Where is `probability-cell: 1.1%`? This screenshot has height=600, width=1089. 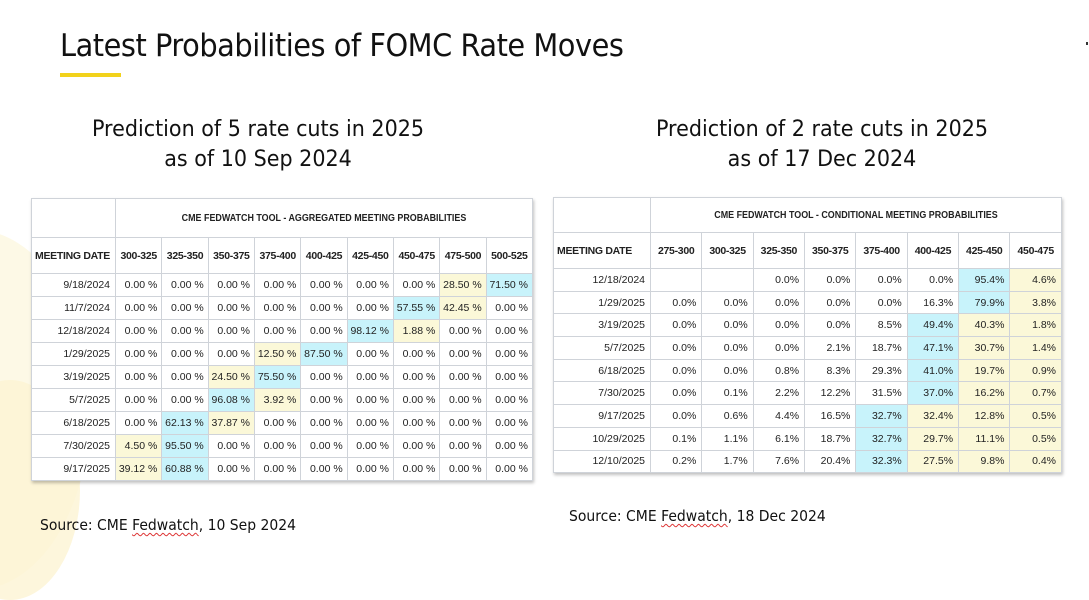
probability-cell: 1.1% is located at coordinates (727, 438).